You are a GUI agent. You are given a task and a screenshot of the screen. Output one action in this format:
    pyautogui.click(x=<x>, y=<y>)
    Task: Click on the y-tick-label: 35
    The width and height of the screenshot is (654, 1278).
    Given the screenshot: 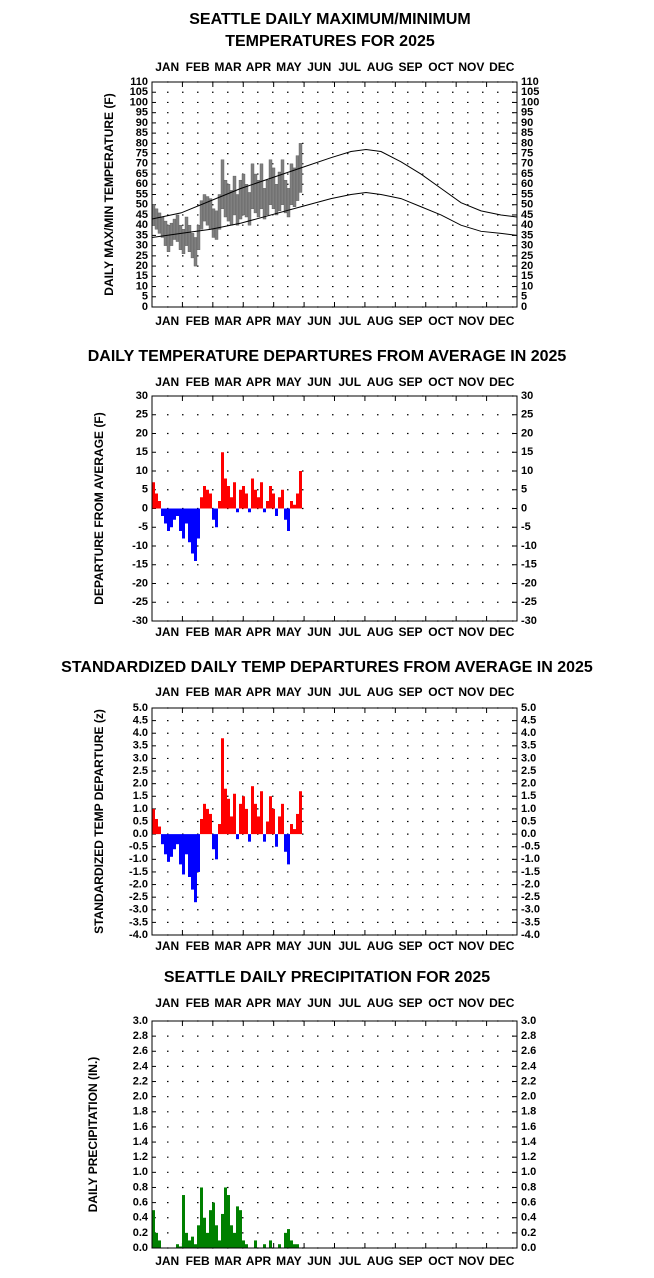 What is the action you would take?
    pyautogui.click(x=527, y=235)
    